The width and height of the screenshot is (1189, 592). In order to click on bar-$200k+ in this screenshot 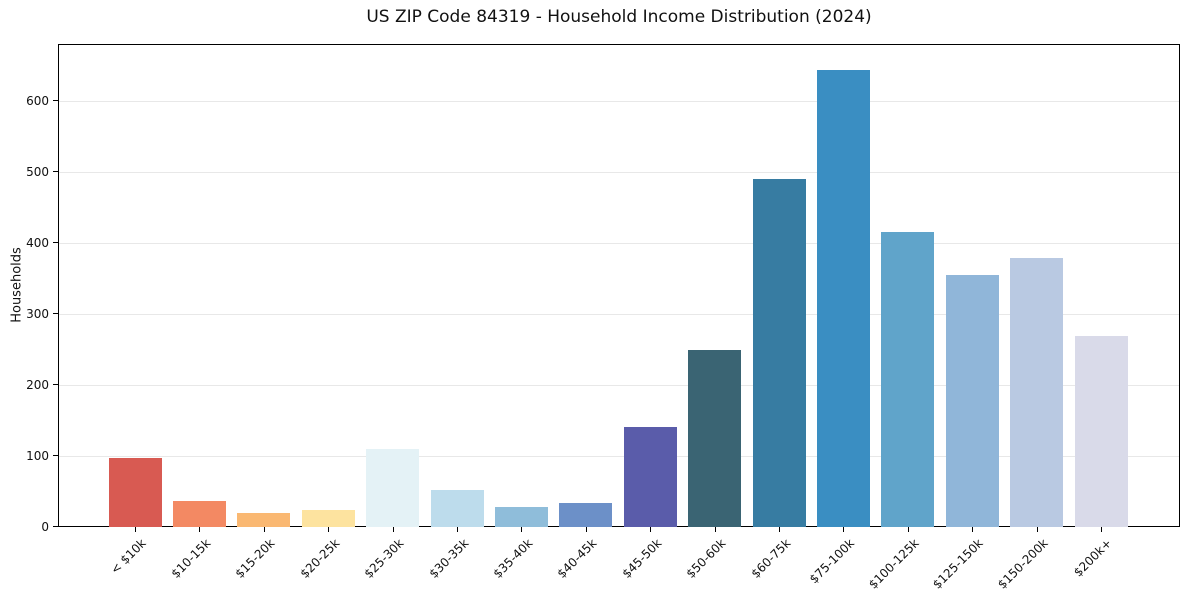, I will do `click(1101, 431)`.